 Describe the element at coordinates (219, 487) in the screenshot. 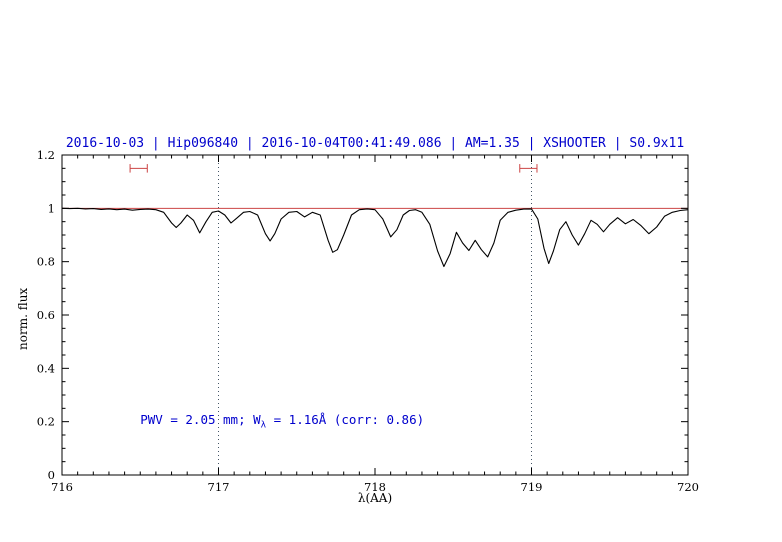

I see `svg-text: 717` at that location.